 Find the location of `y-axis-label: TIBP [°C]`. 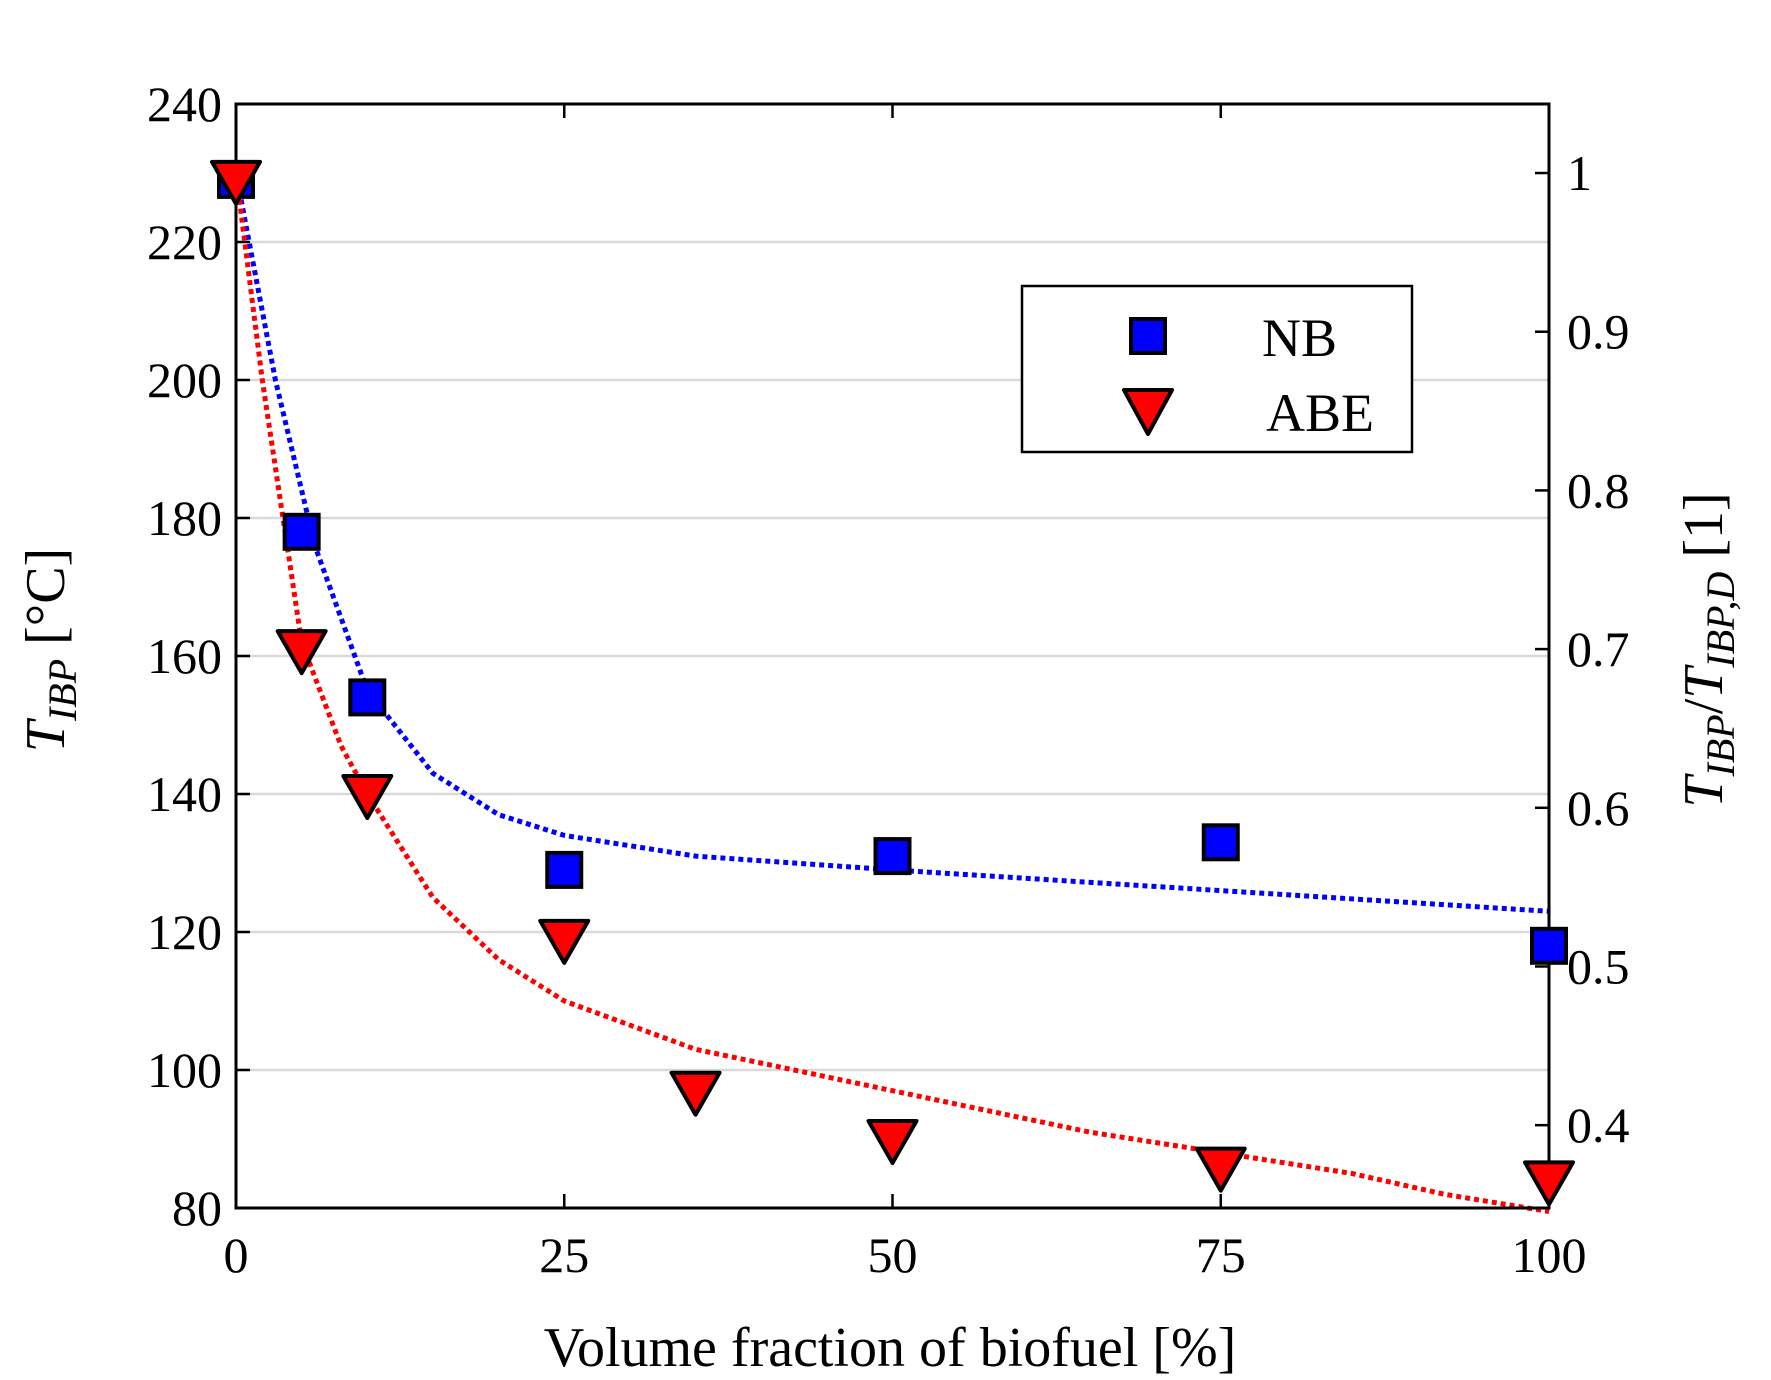

y-axis-label: TIBP [°C] is located at coordinates (50, 650).